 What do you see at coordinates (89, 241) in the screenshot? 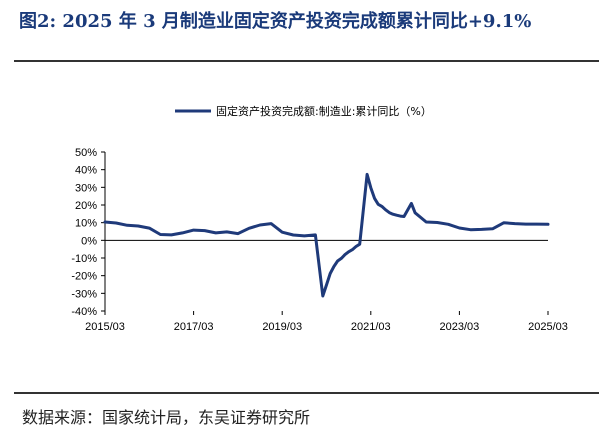
I see `y-tick-label: 0%` at bounding box center [89, 241].